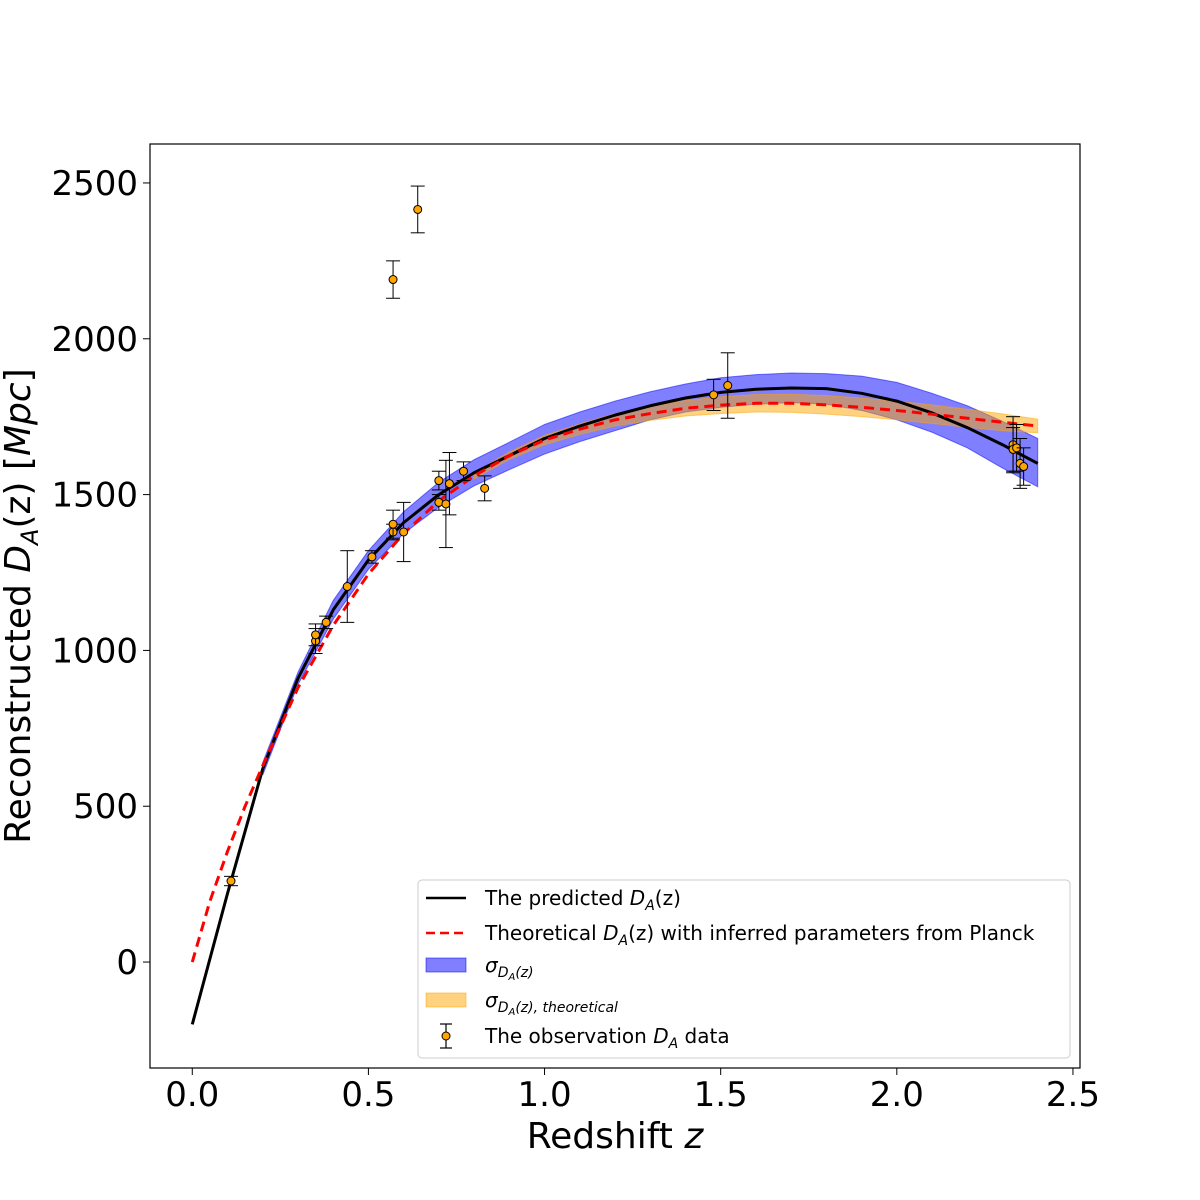 The height and width of the screenshot is (1200, 1200). Describe the element at coordinates (721, 1095) in the screenshot. I see `x-tick-label: 1.5` at that location.